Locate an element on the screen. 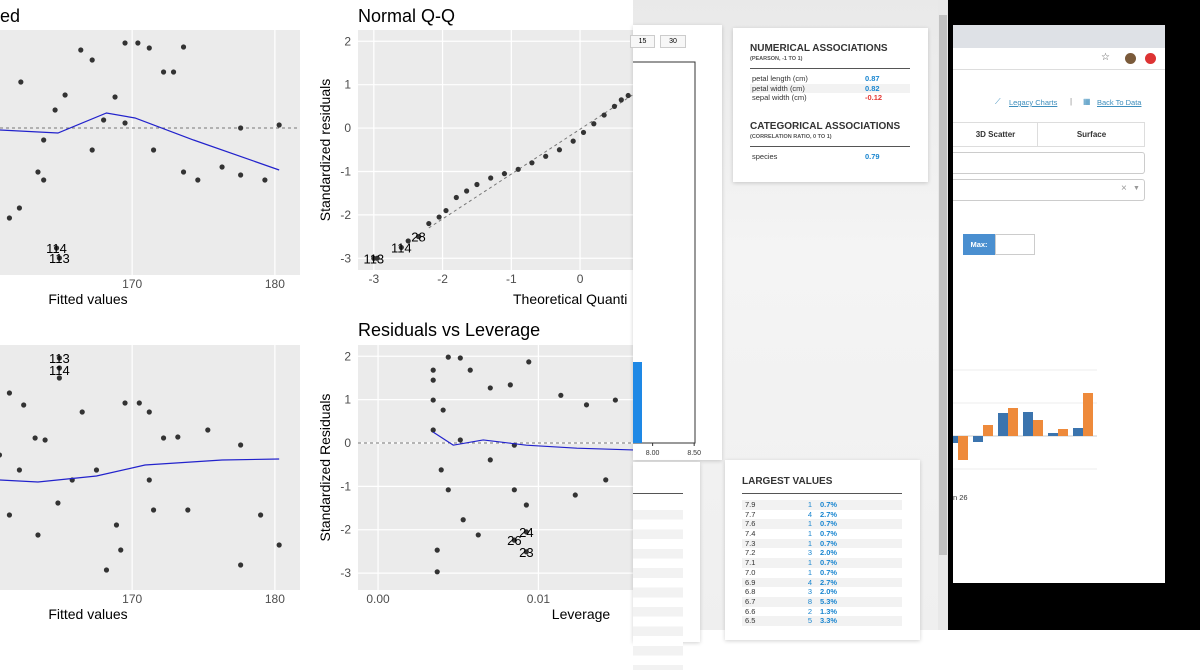  tab: 3D Scatter is located at coordinates (995, 134).